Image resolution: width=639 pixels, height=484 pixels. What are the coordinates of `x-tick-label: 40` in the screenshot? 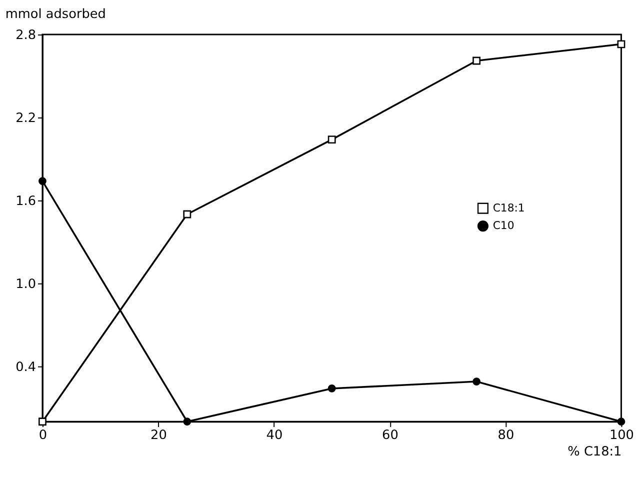 It's located at (274, 435).